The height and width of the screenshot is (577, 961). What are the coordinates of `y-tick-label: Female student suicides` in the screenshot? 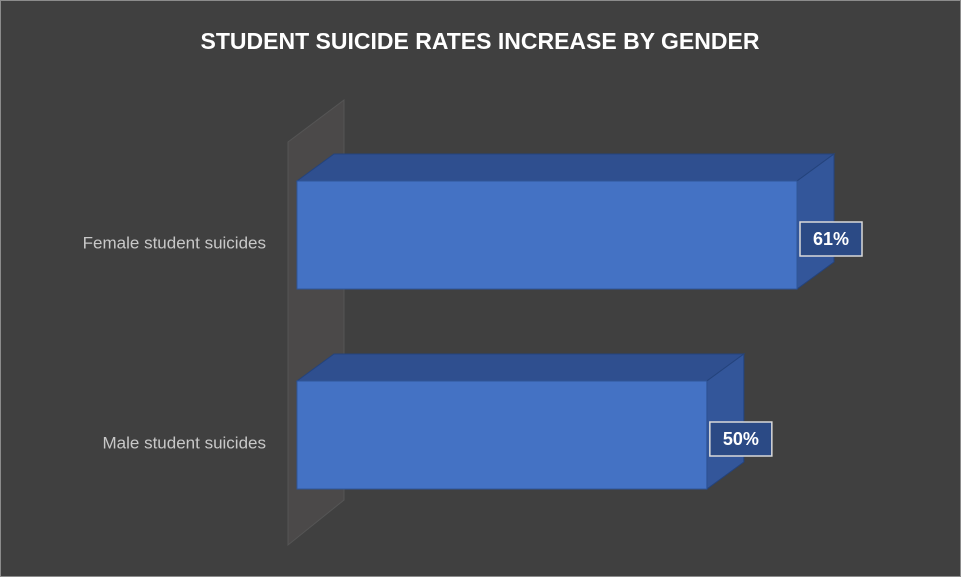 It's located at (174, 242).